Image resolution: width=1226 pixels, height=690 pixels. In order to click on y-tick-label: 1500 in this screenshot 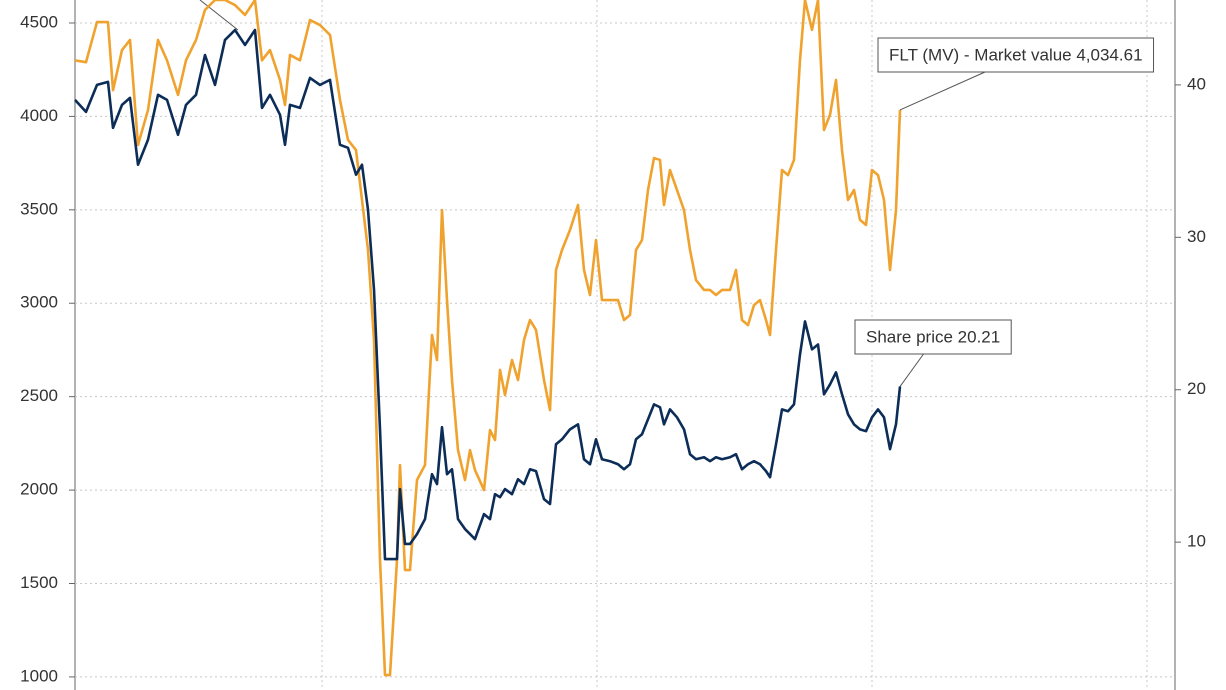, I will do `click(39, 582)`.